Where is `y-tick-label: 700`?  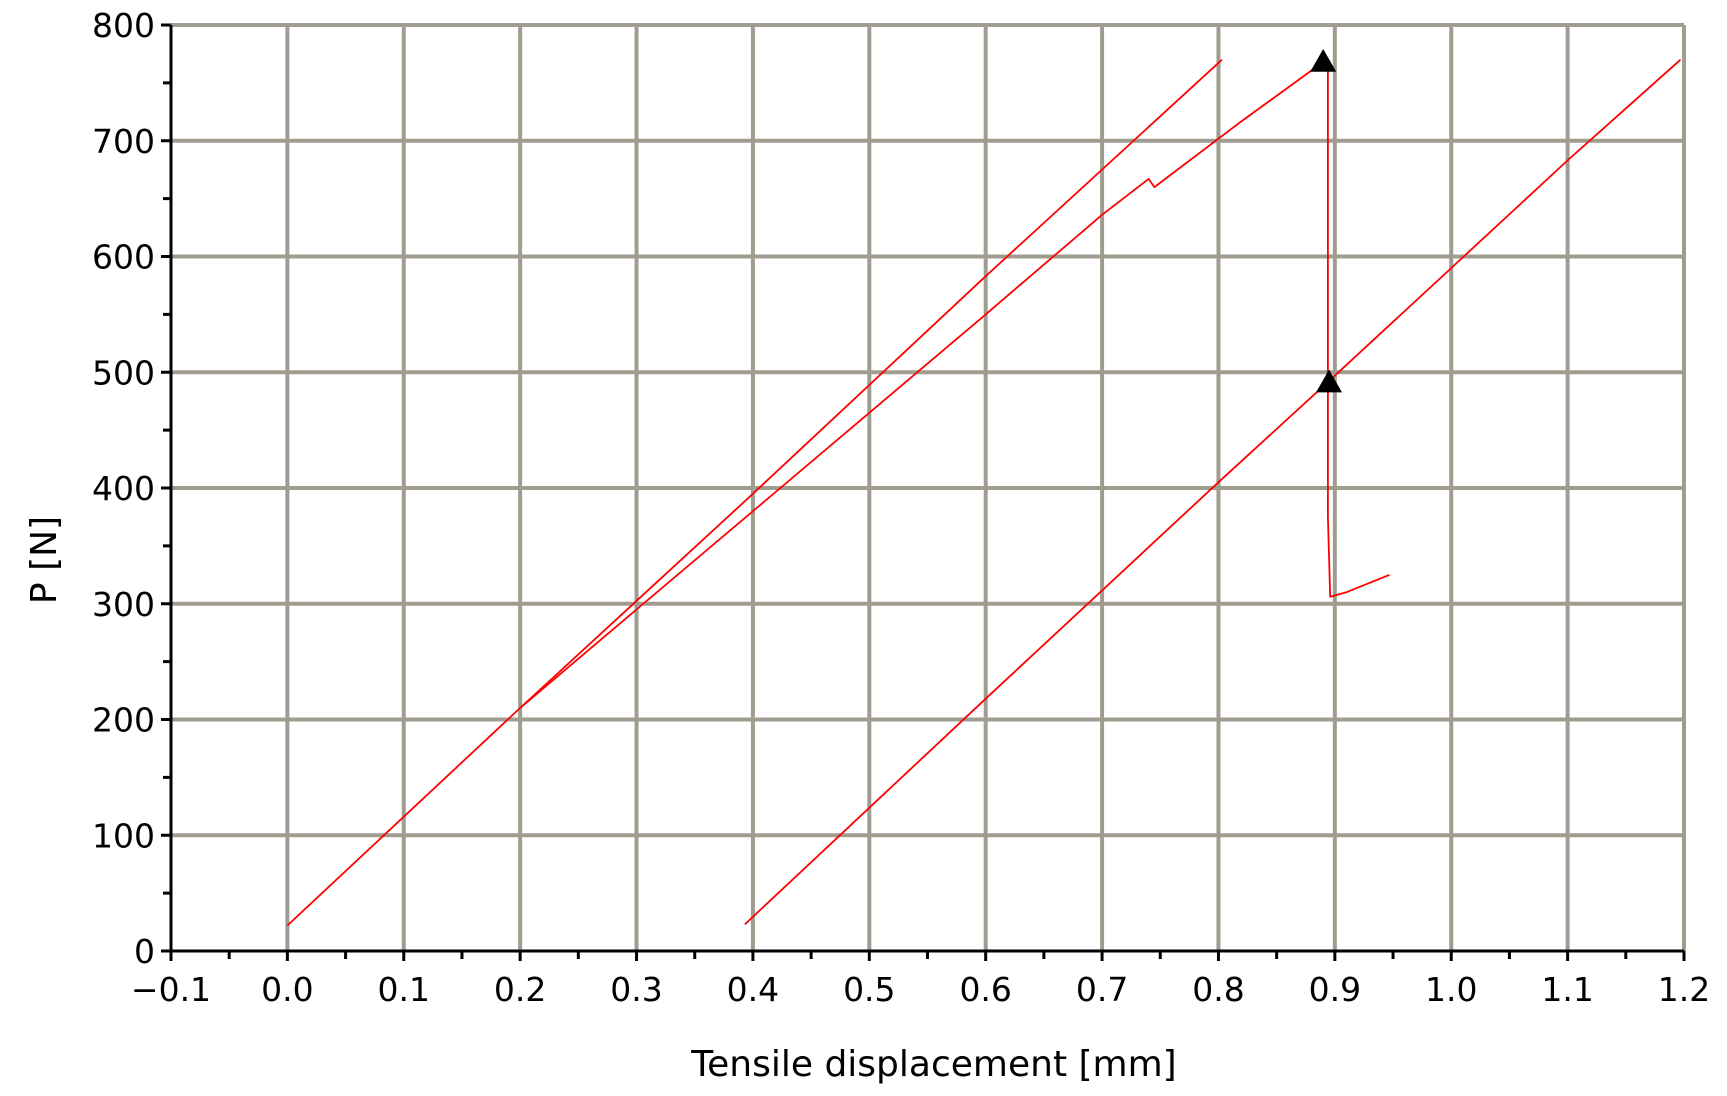 y-tick-label: 700 is located at coordinates (123, 141).